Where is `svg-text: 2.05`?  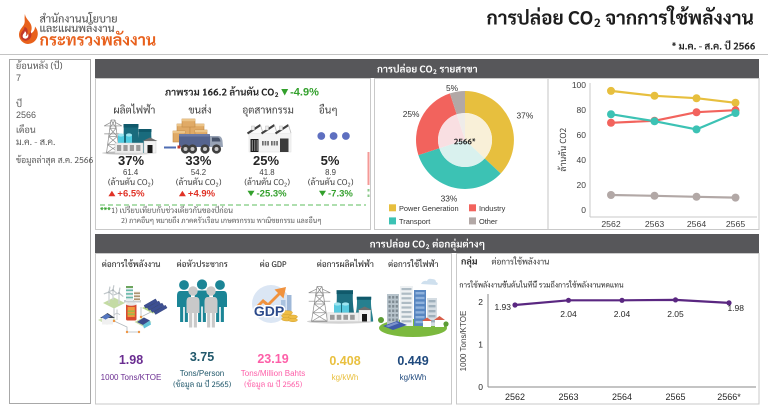
svg-text: 2.05 is located at coordinates (675, 314).